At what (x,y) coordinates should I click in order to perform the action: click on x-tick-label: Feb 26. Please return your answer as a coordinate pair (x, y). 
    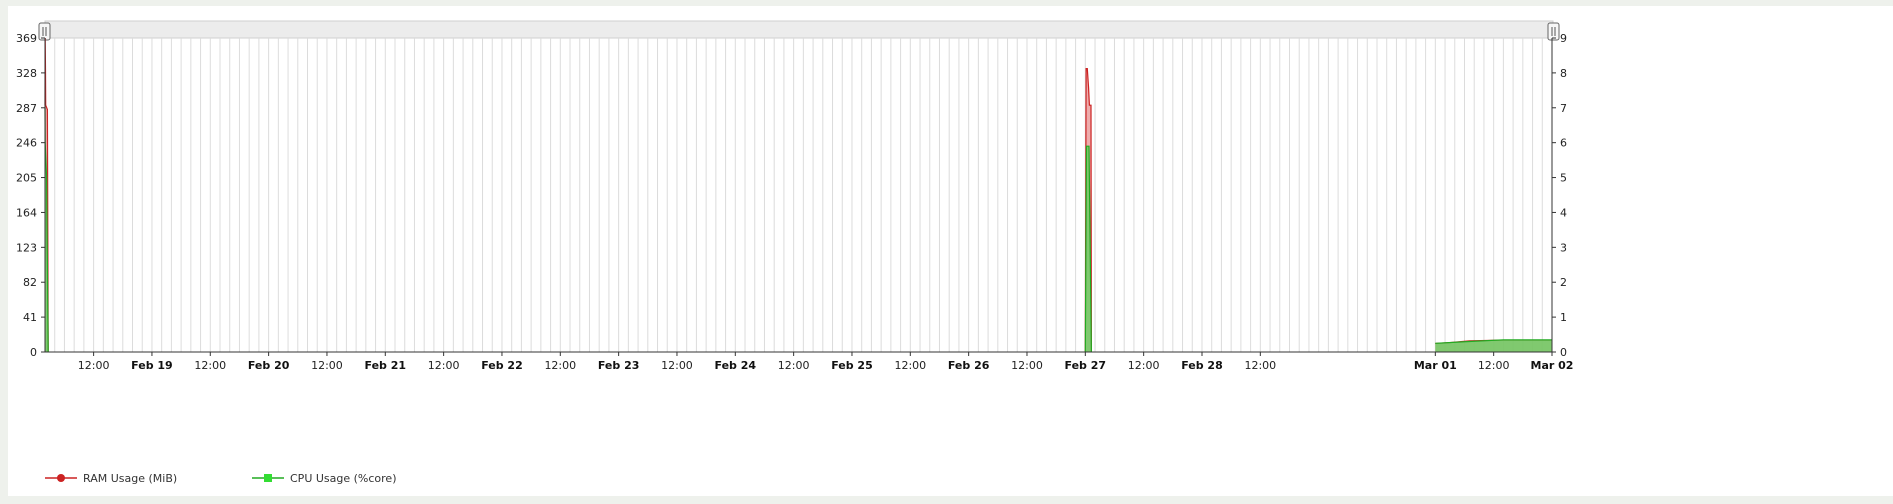
    Looking at the image, I should click on (969, 365).